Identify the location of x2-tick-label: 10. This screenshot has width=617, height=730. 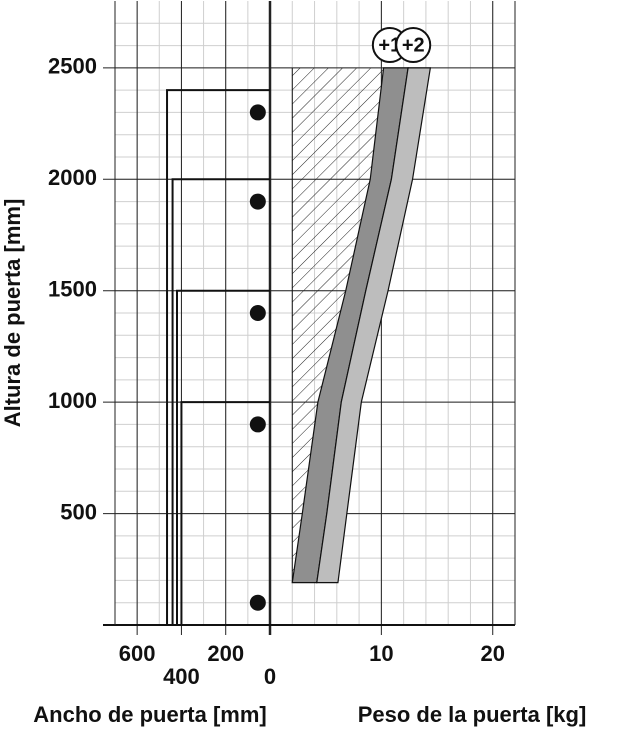
(381, 653).